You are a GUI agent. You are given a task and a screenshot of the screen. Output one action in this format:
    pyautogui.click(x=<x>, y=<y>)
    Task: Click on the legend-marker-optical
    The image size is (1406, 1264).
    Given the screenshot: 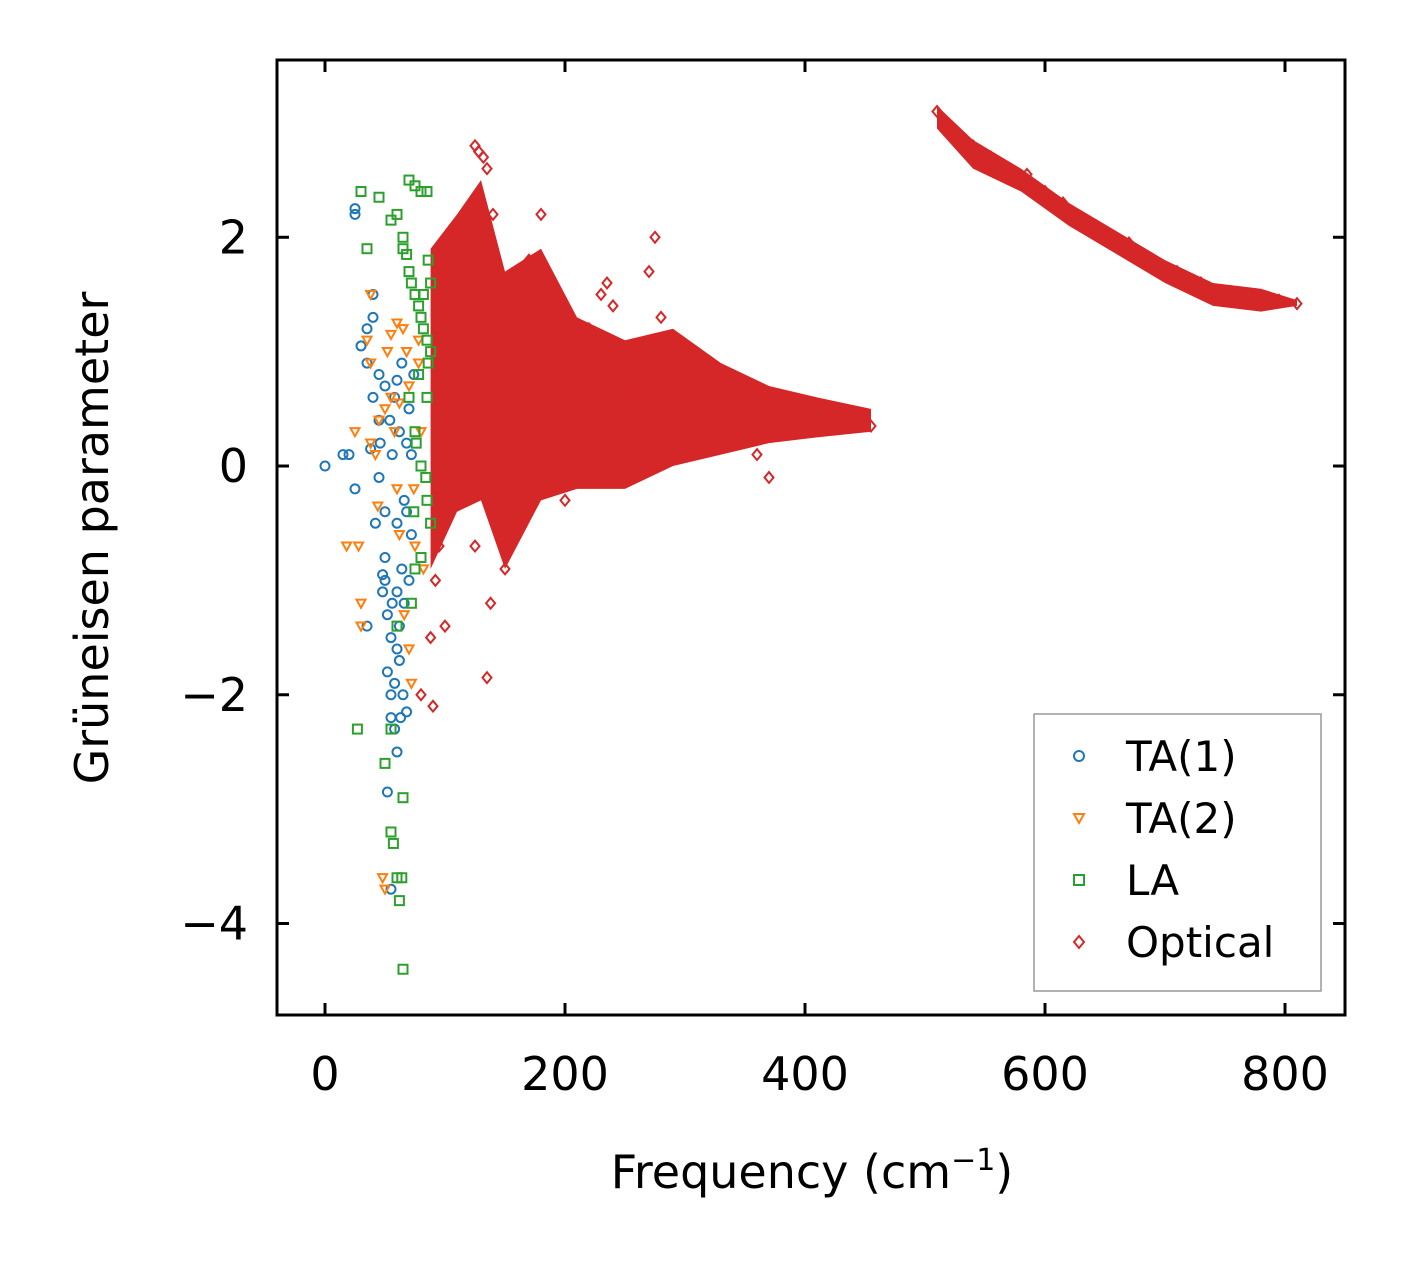 What is the action you would take?
    pyautogui.click(x=1079, y=942)
    